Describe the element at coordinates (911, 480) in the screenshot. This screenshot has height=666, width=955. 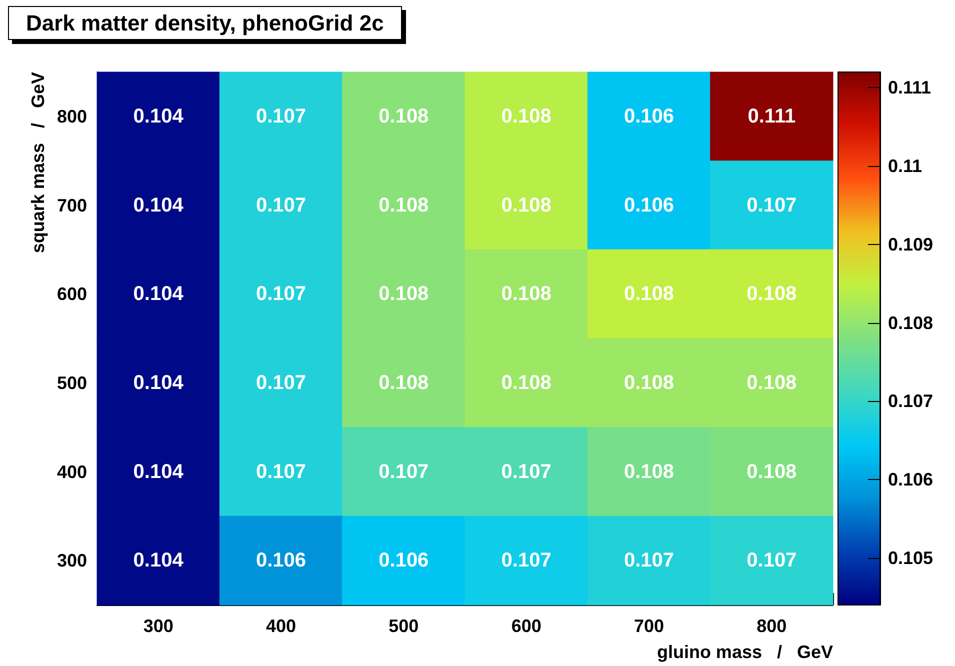
I see `color-bar-label: 0.106` at that location.